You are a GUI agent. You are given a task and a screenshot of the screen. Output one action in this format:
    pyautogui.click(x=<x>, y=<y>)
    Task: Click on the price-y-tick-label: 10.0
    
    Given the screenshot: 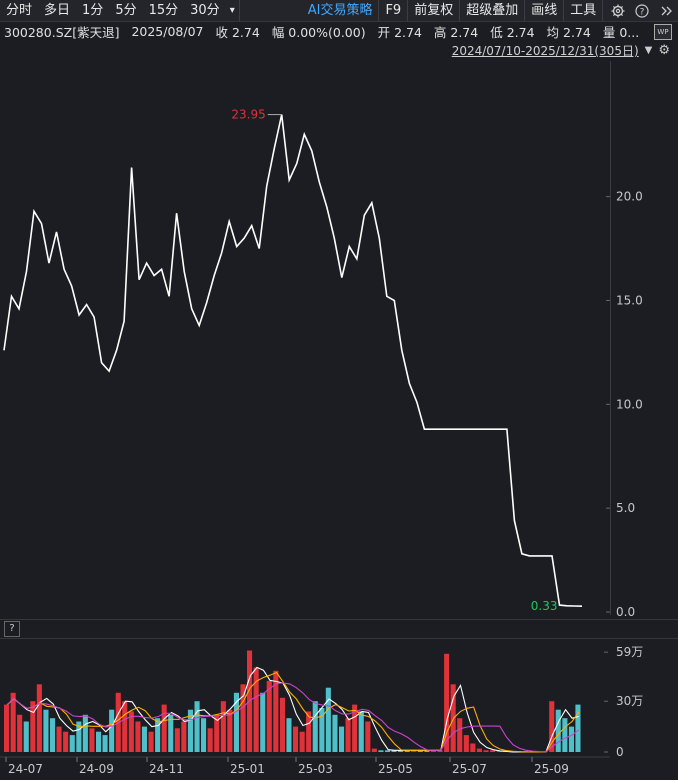 What is the action you would take?
    pyautogui.click(x=629, y=404)
    